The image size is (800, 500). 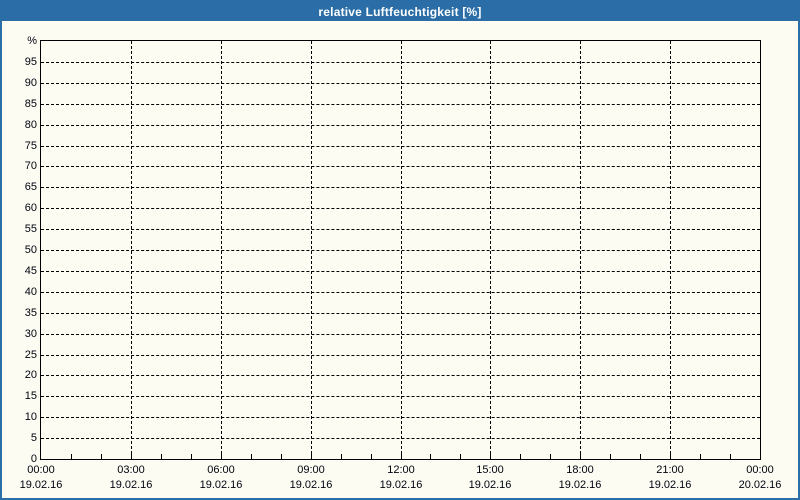 I want to click on y-tick-label: 0, so click(x=33, y=459).